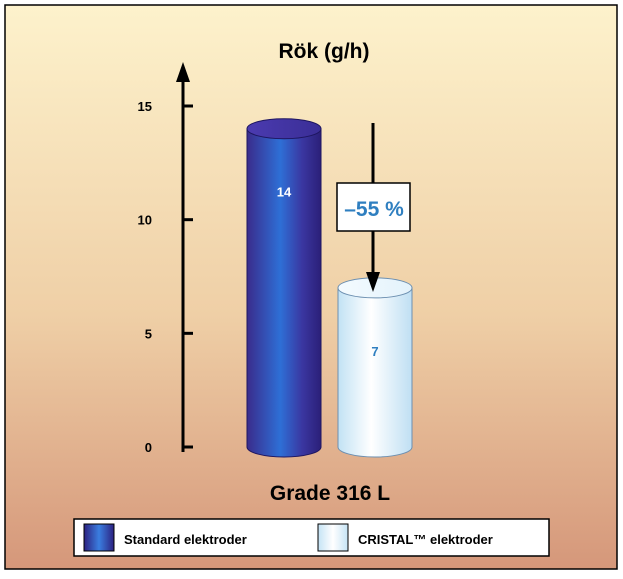 The width and height of the screenshot is (623, 579). What do you see at coordinates (148, 447) in the screenshot?
I see `y-tick-label: 0` at bounding box center [148, 447].